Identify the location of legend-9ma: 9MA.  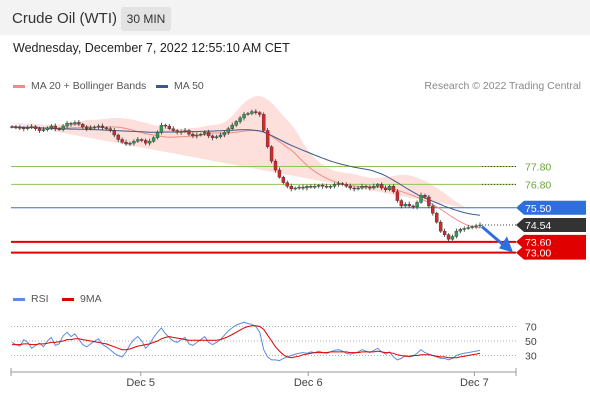
(82, 299).